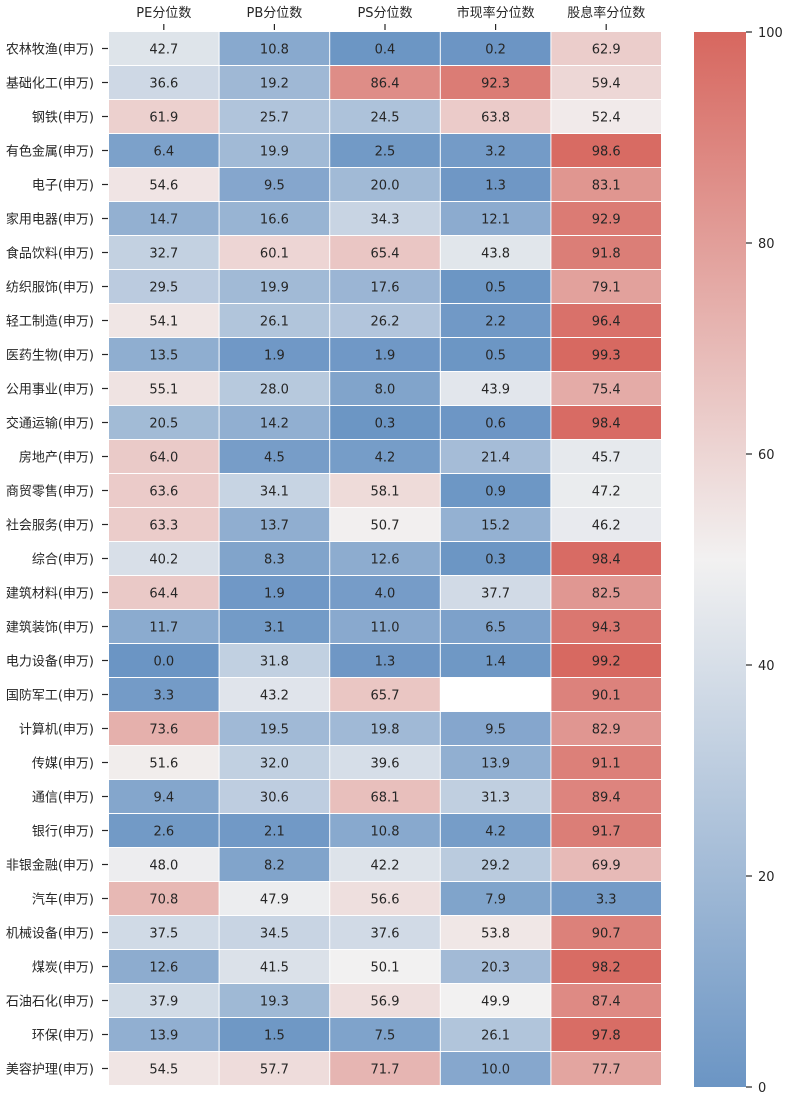 The width and height of the screenshot is (800, 1104). What do you see at coordinates (385, 628) in the screenshot?
I see `cell-value-label: 11.0` at bounding box center [385, 628].